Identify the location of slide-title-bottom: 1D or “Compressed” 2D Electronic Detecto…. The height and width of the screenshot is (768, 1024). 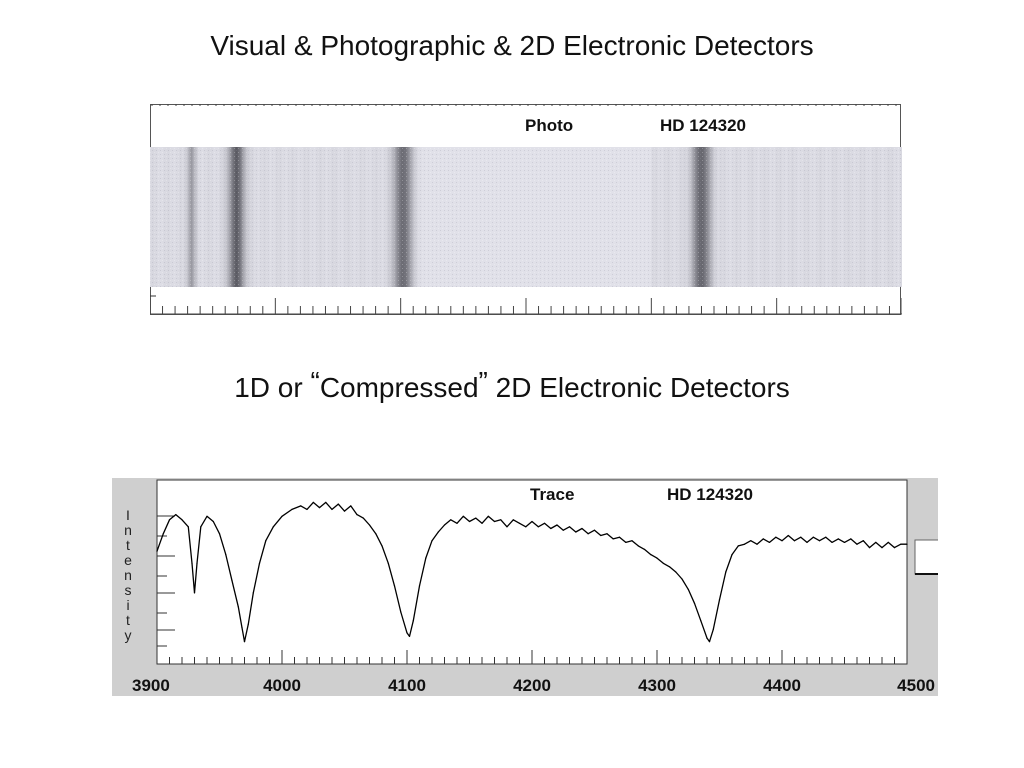
(512, 385).